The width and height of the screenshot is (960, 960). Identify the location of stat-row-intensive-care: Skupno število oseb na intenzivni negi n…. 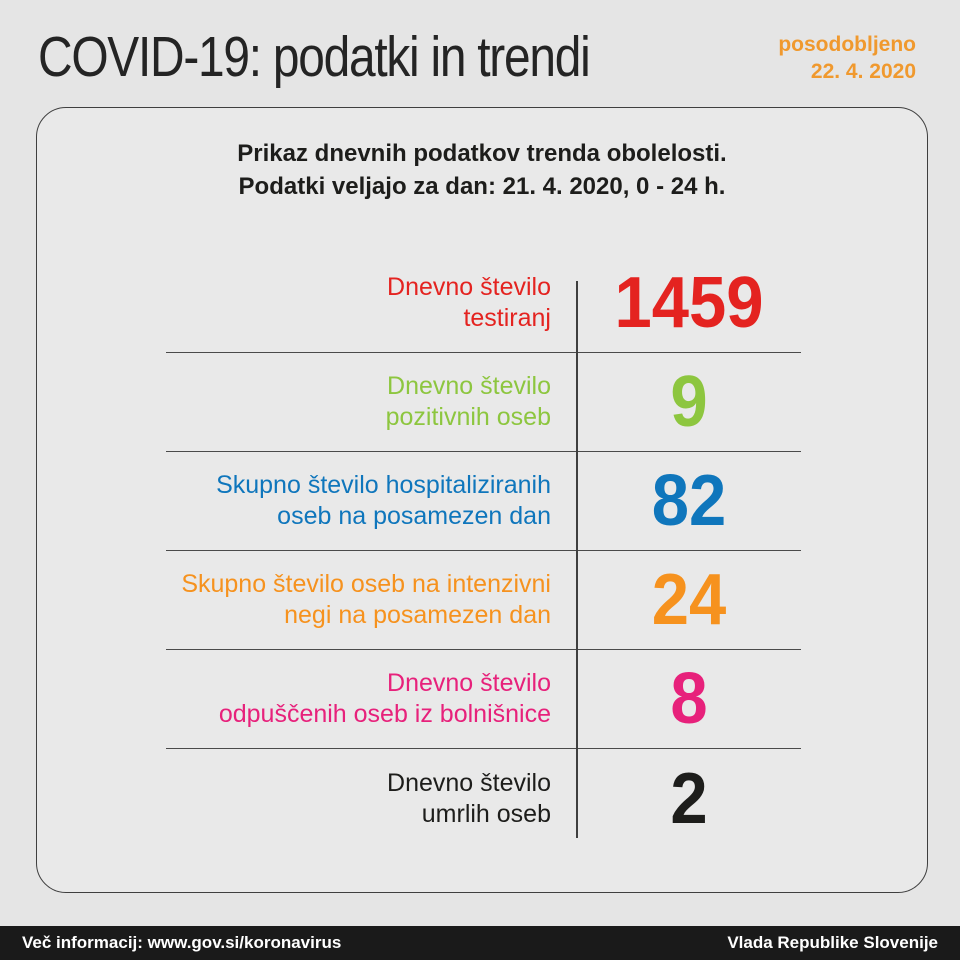
(483, 600).